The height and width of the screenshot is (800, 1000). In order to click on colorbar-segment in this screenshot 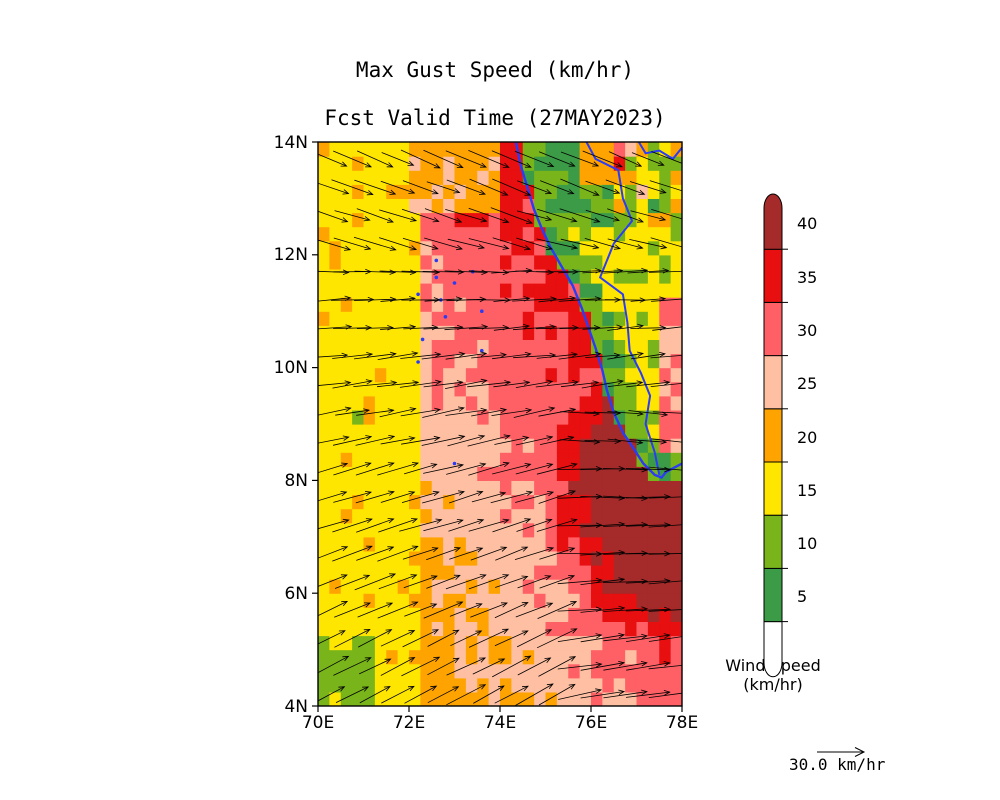, I will do `click(773, 541)`.